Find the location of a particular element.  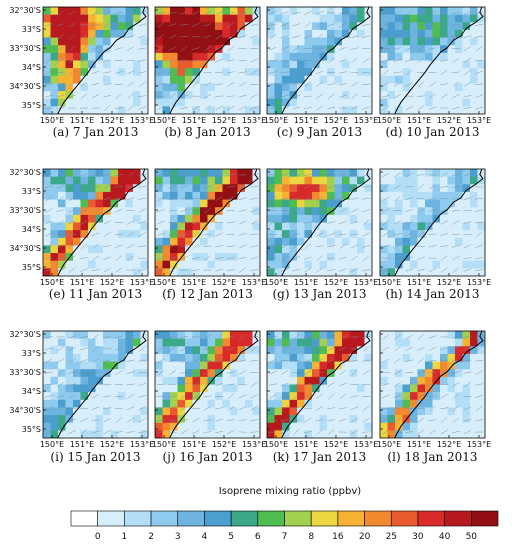

panel-field is located at coordinates (207, 222).